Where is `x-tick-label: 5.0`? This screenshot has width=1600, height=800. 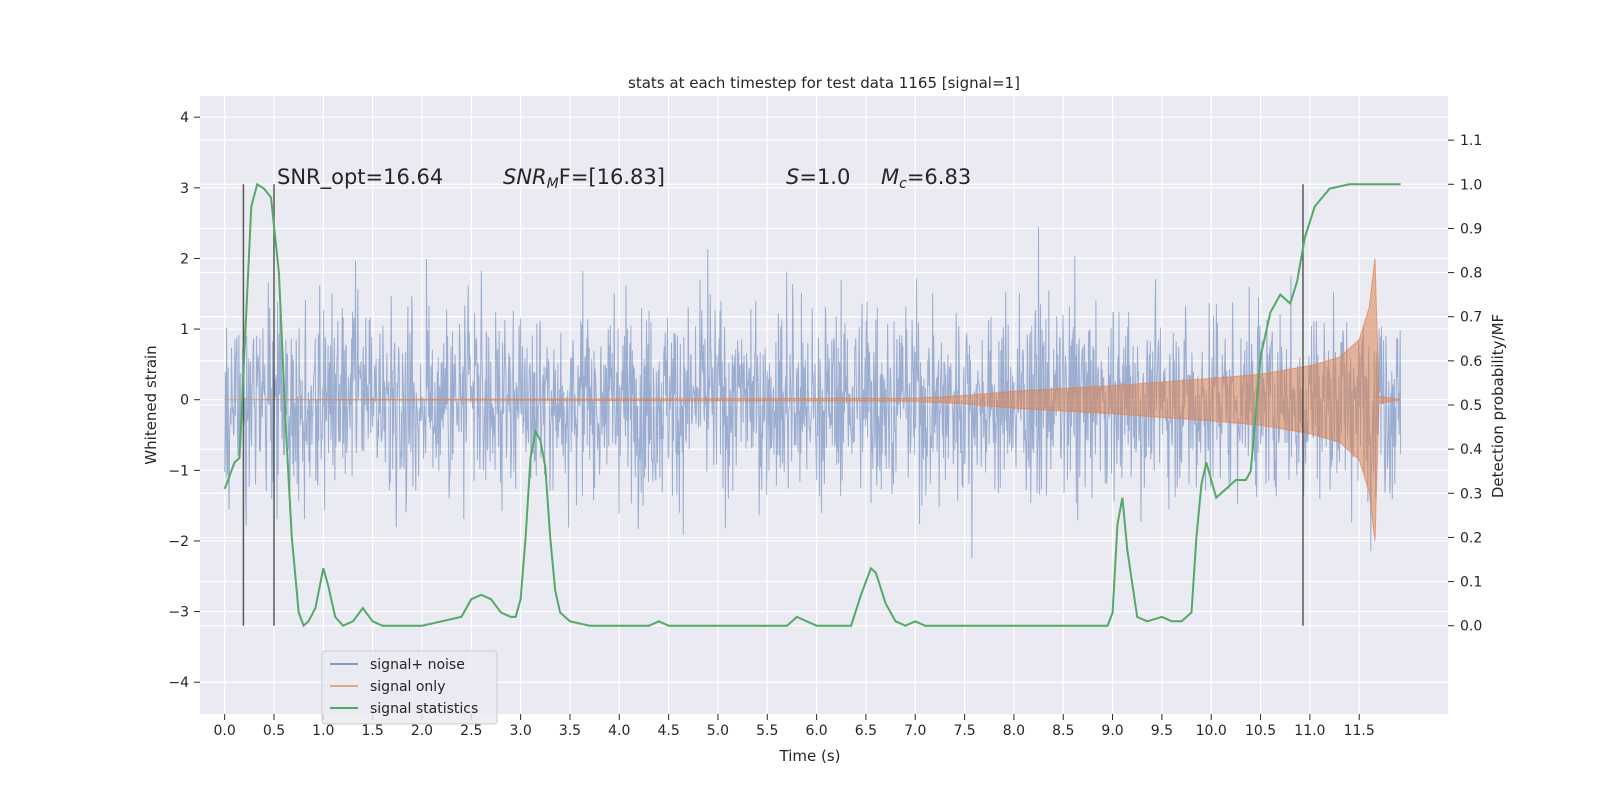
x-tick-label: 5.0 is located at coordinates (718, 731).